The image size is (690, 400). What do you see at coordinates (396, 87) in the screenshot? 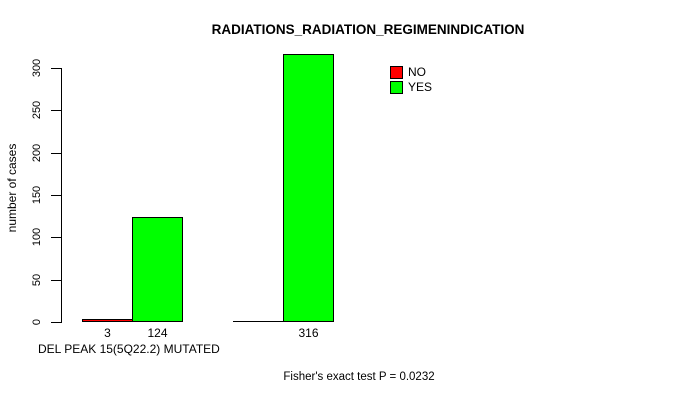
I see `legend-swatch-yes` at bounding box center [396, 87].